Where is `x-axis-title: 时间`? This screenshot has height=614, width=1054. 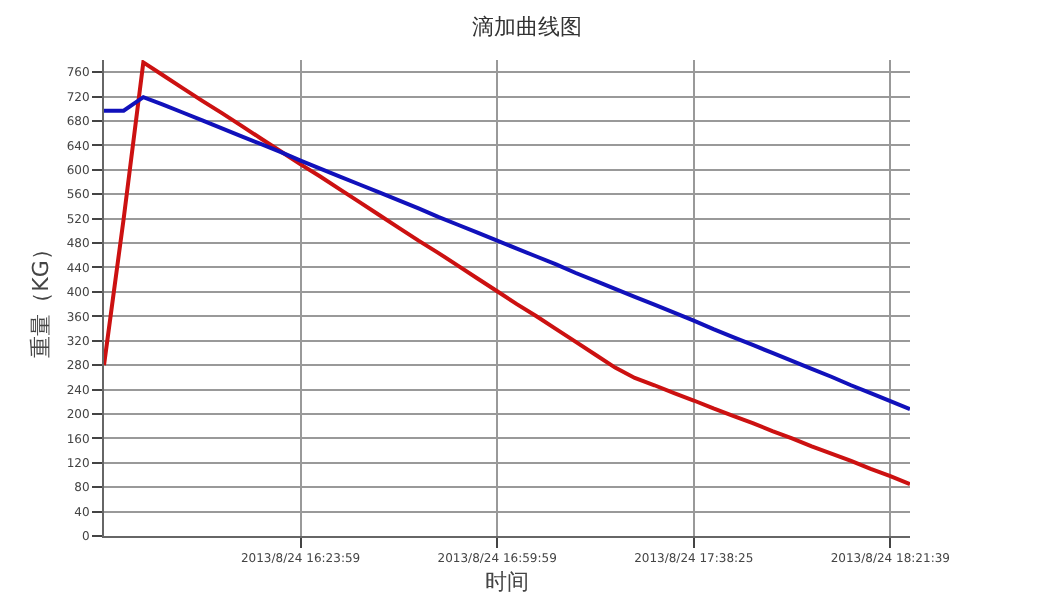 x-axis-title: 时间 is located at coordinates (507, 581).